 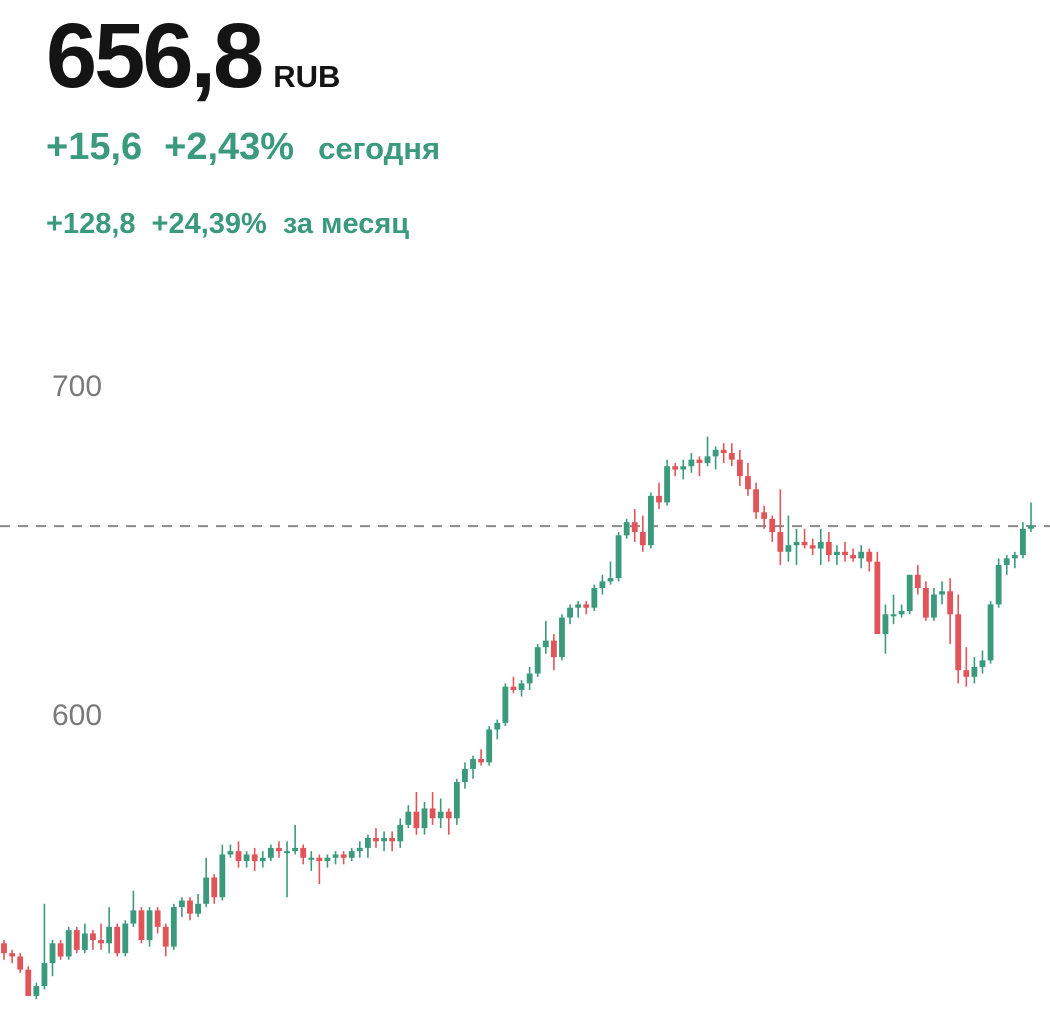 I want to click on today-change-abs: +15,6, so click(x=94, y=147).